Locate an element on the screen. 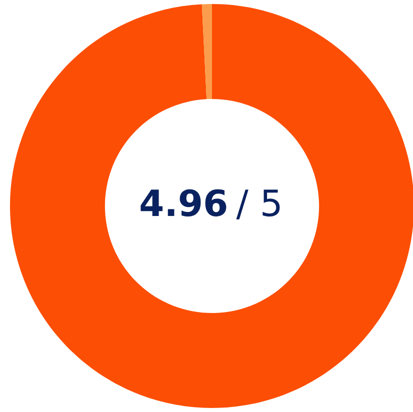 The image size is (413, 412). text: 4.96 is located at coordinates (183, 202).